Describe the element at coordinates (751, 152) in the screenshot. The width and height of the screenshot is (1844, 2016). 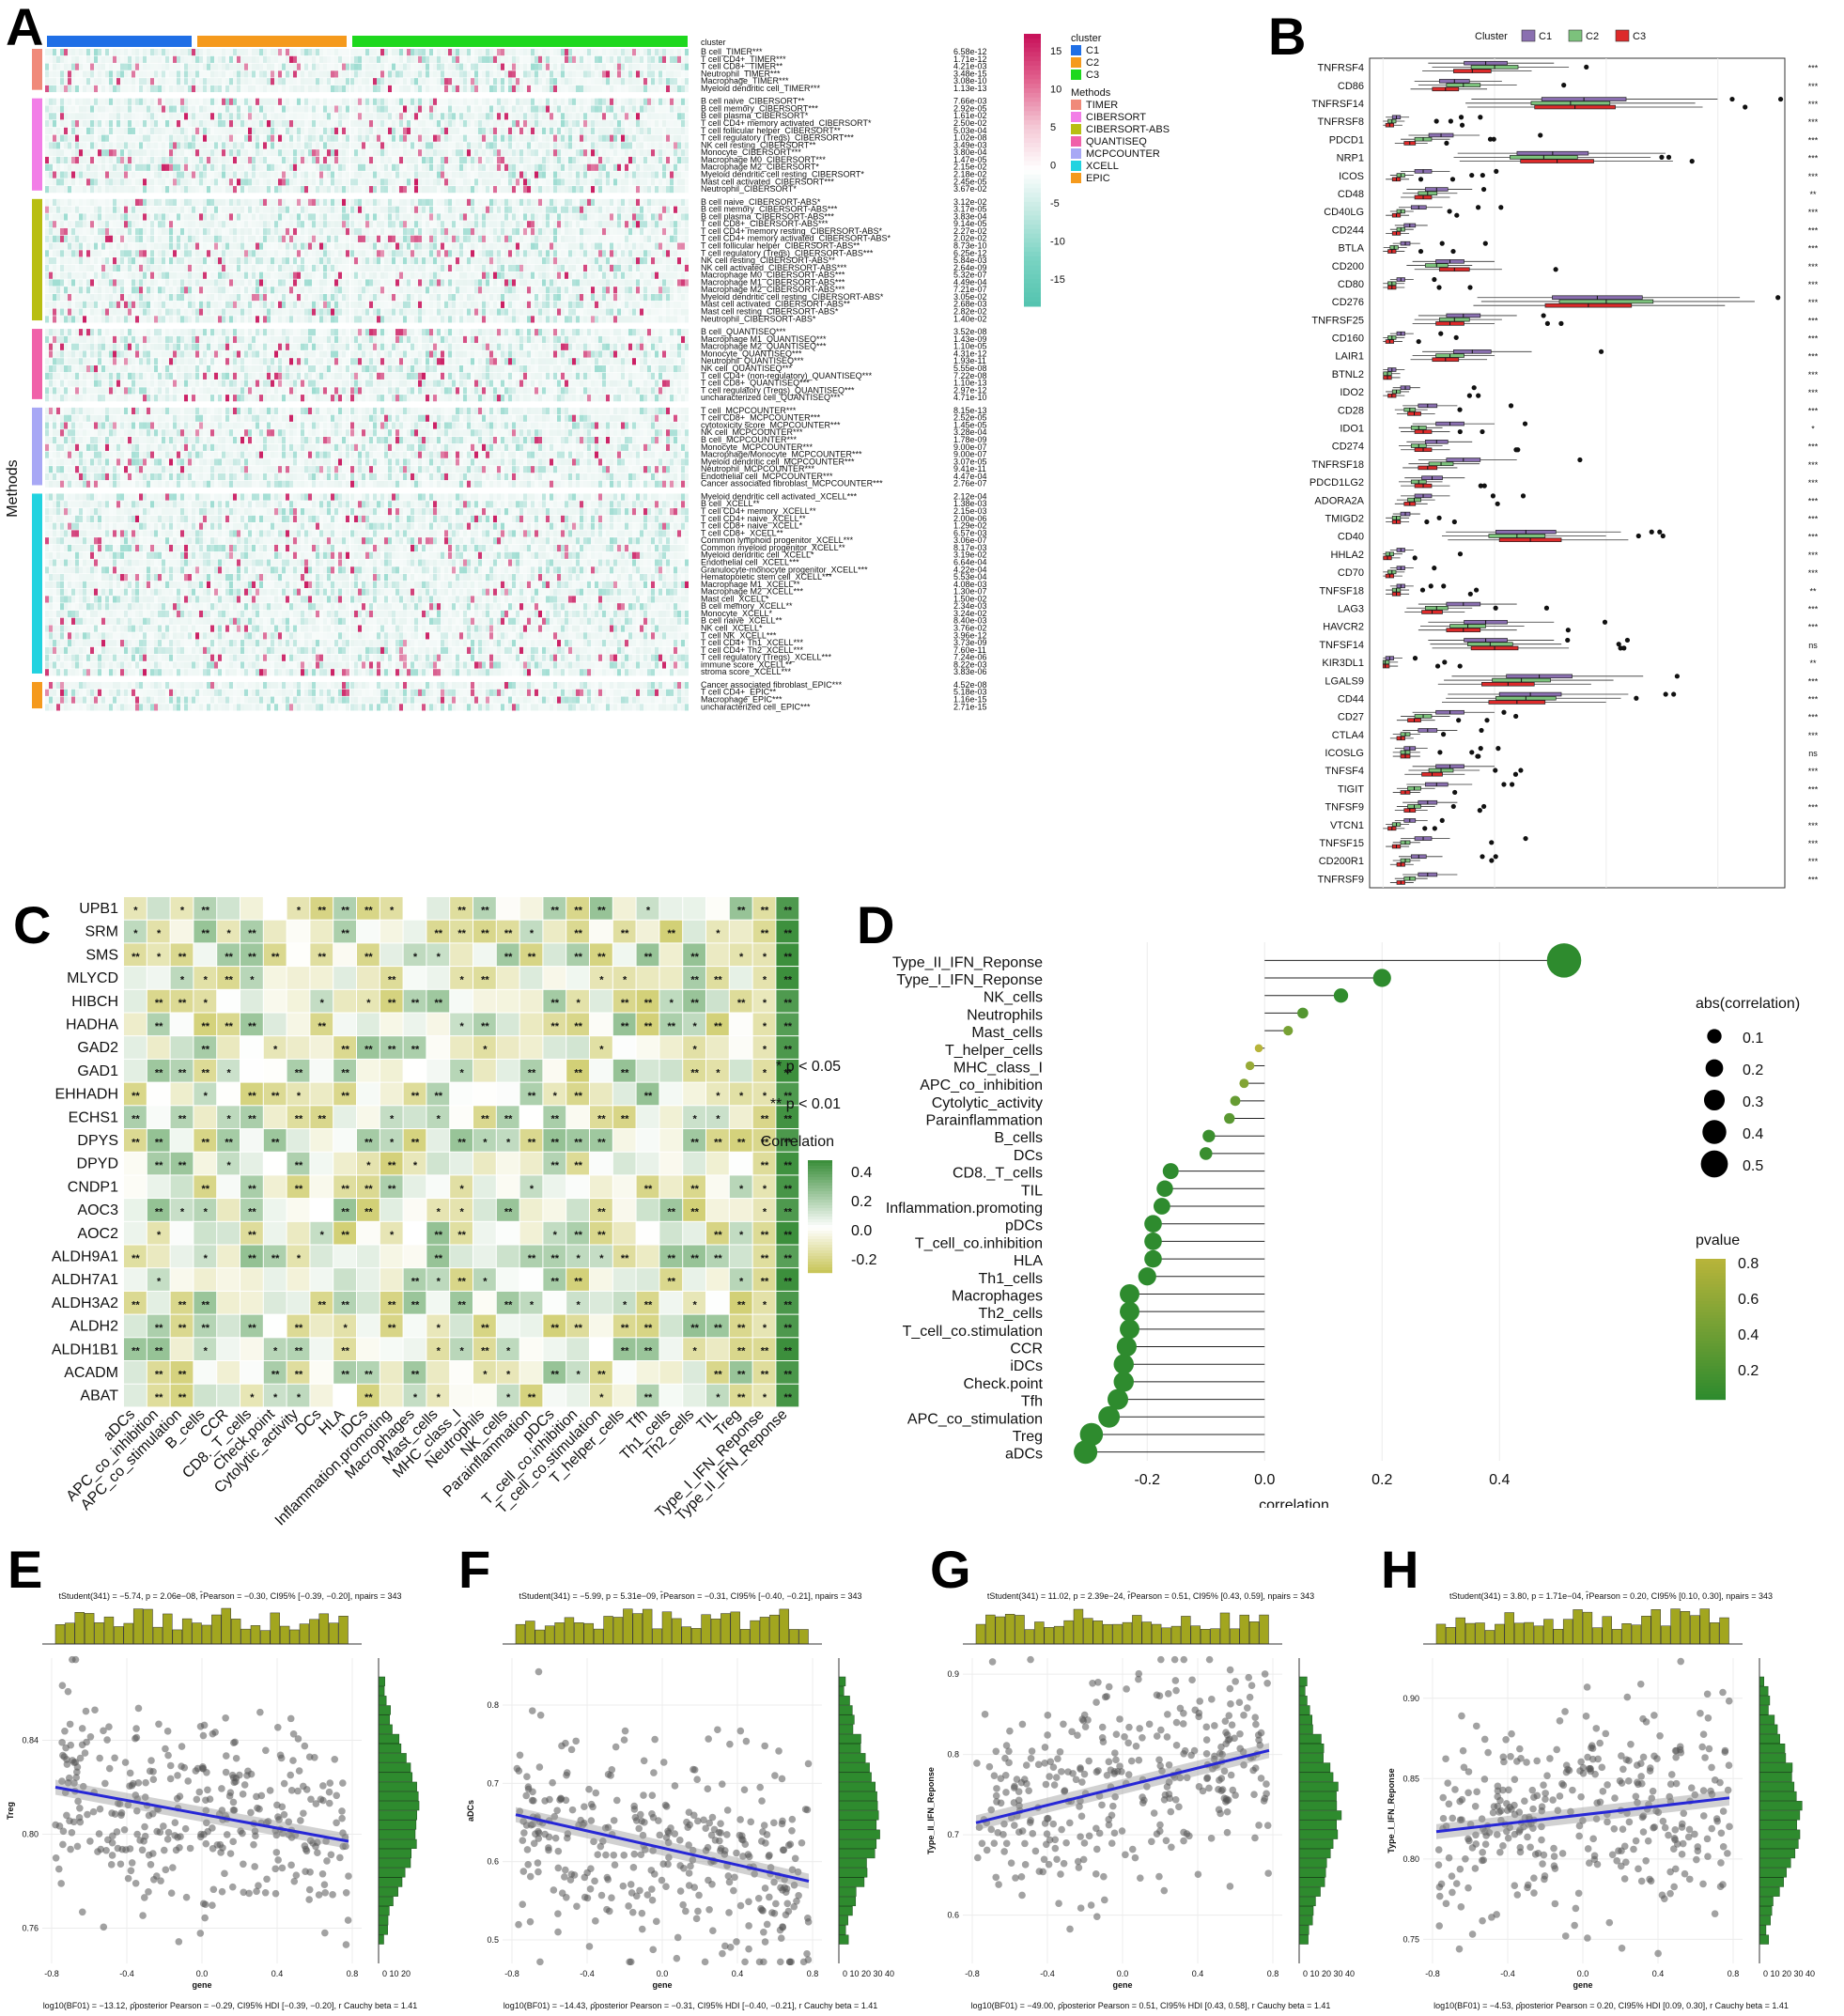
I see `heatmap-row-label: Monocyte_CIBERSORT***` at that location.